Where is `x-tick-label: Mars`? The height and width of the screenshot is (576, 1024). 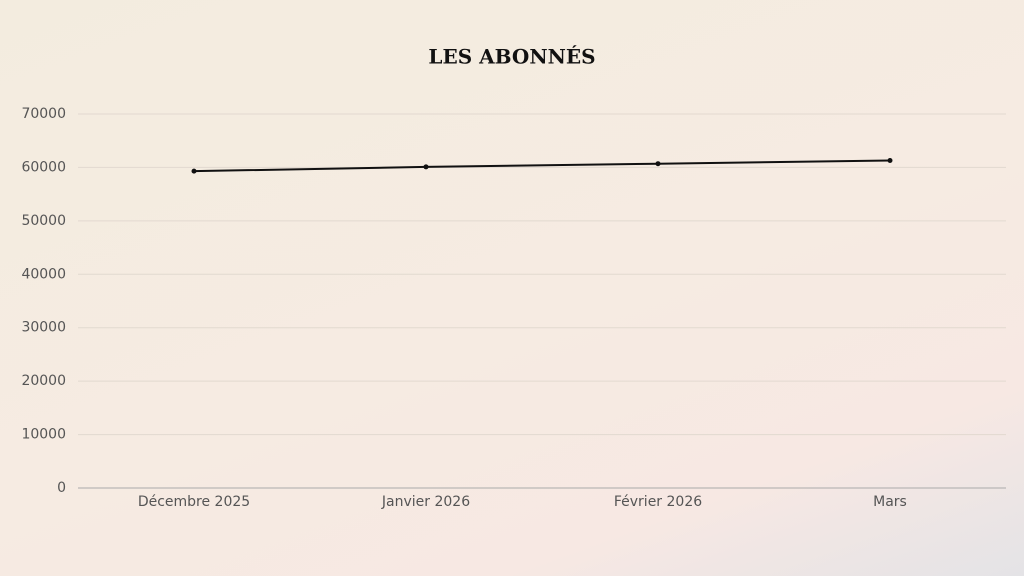 x-tick-label: Mars is located at coordinates (890, 502).